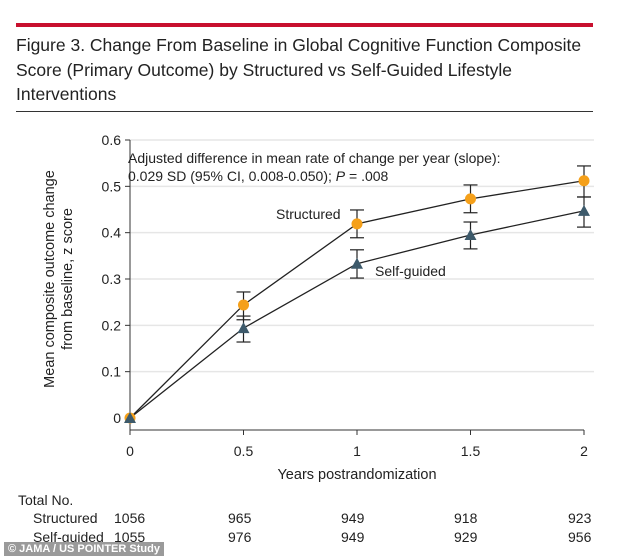  I want to click on table-header: Total No., so click(46, 500).